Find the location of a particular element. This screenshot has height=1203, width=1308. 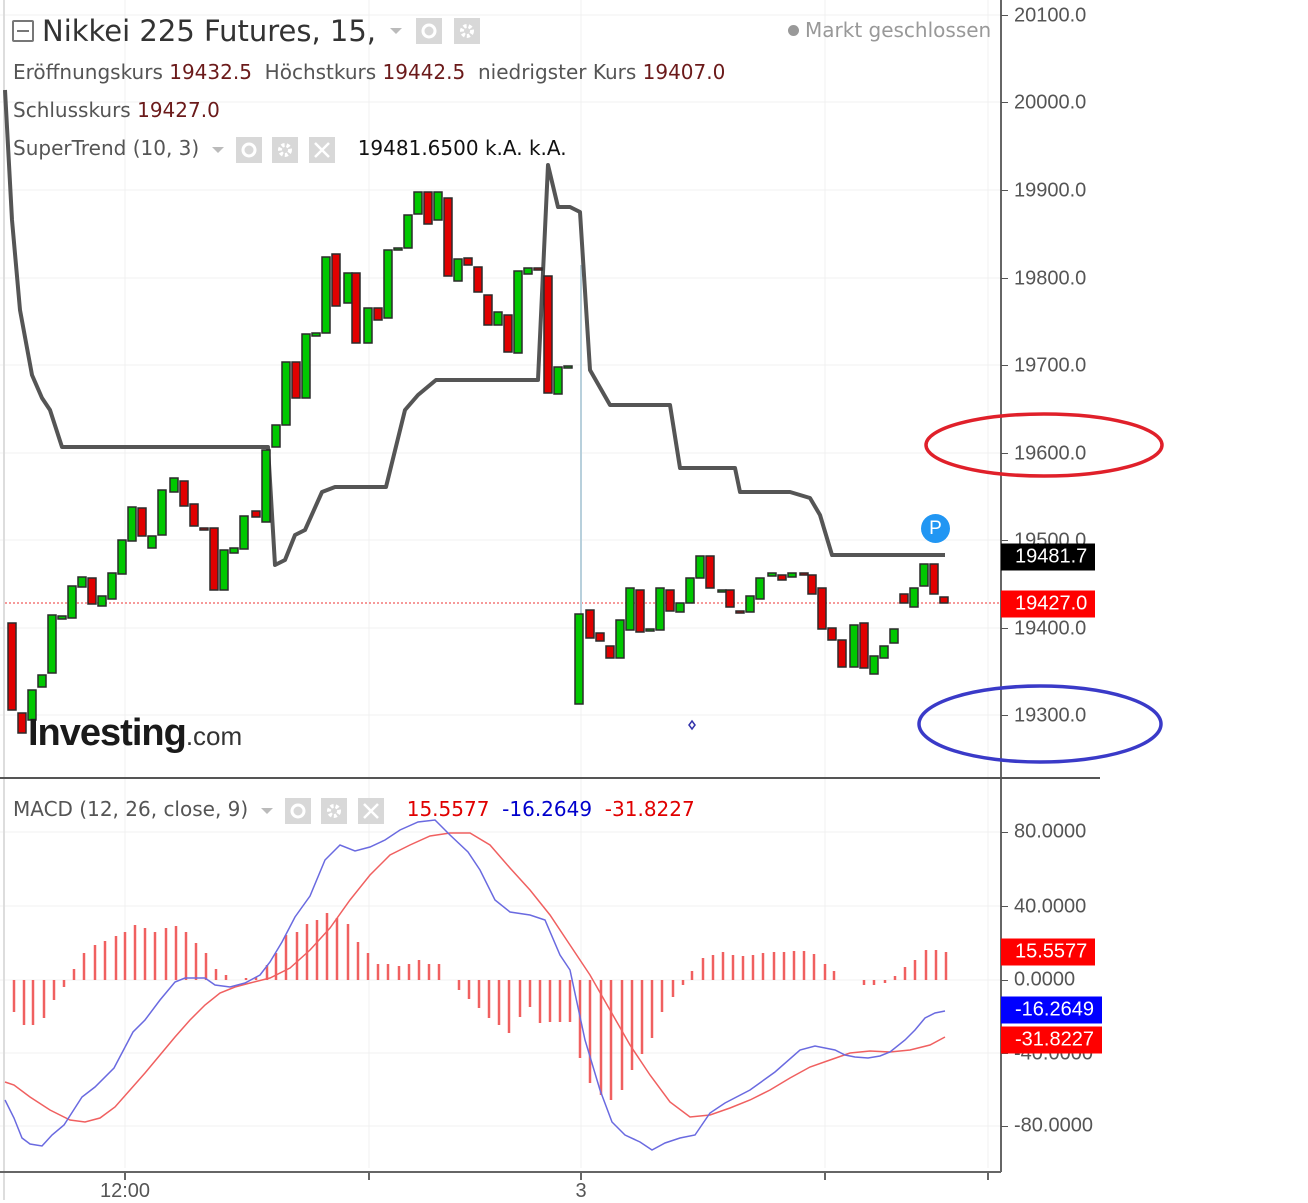

price-tick: 19700.0 is located at coordinates (1050, 365).